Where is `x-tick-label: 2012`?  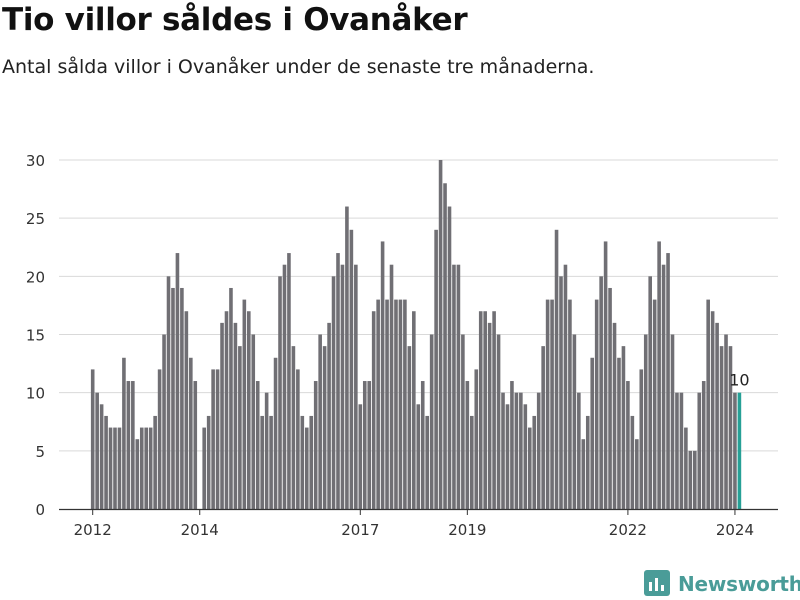
x-tick-label: 2012 is located at coordinates (93, 530).